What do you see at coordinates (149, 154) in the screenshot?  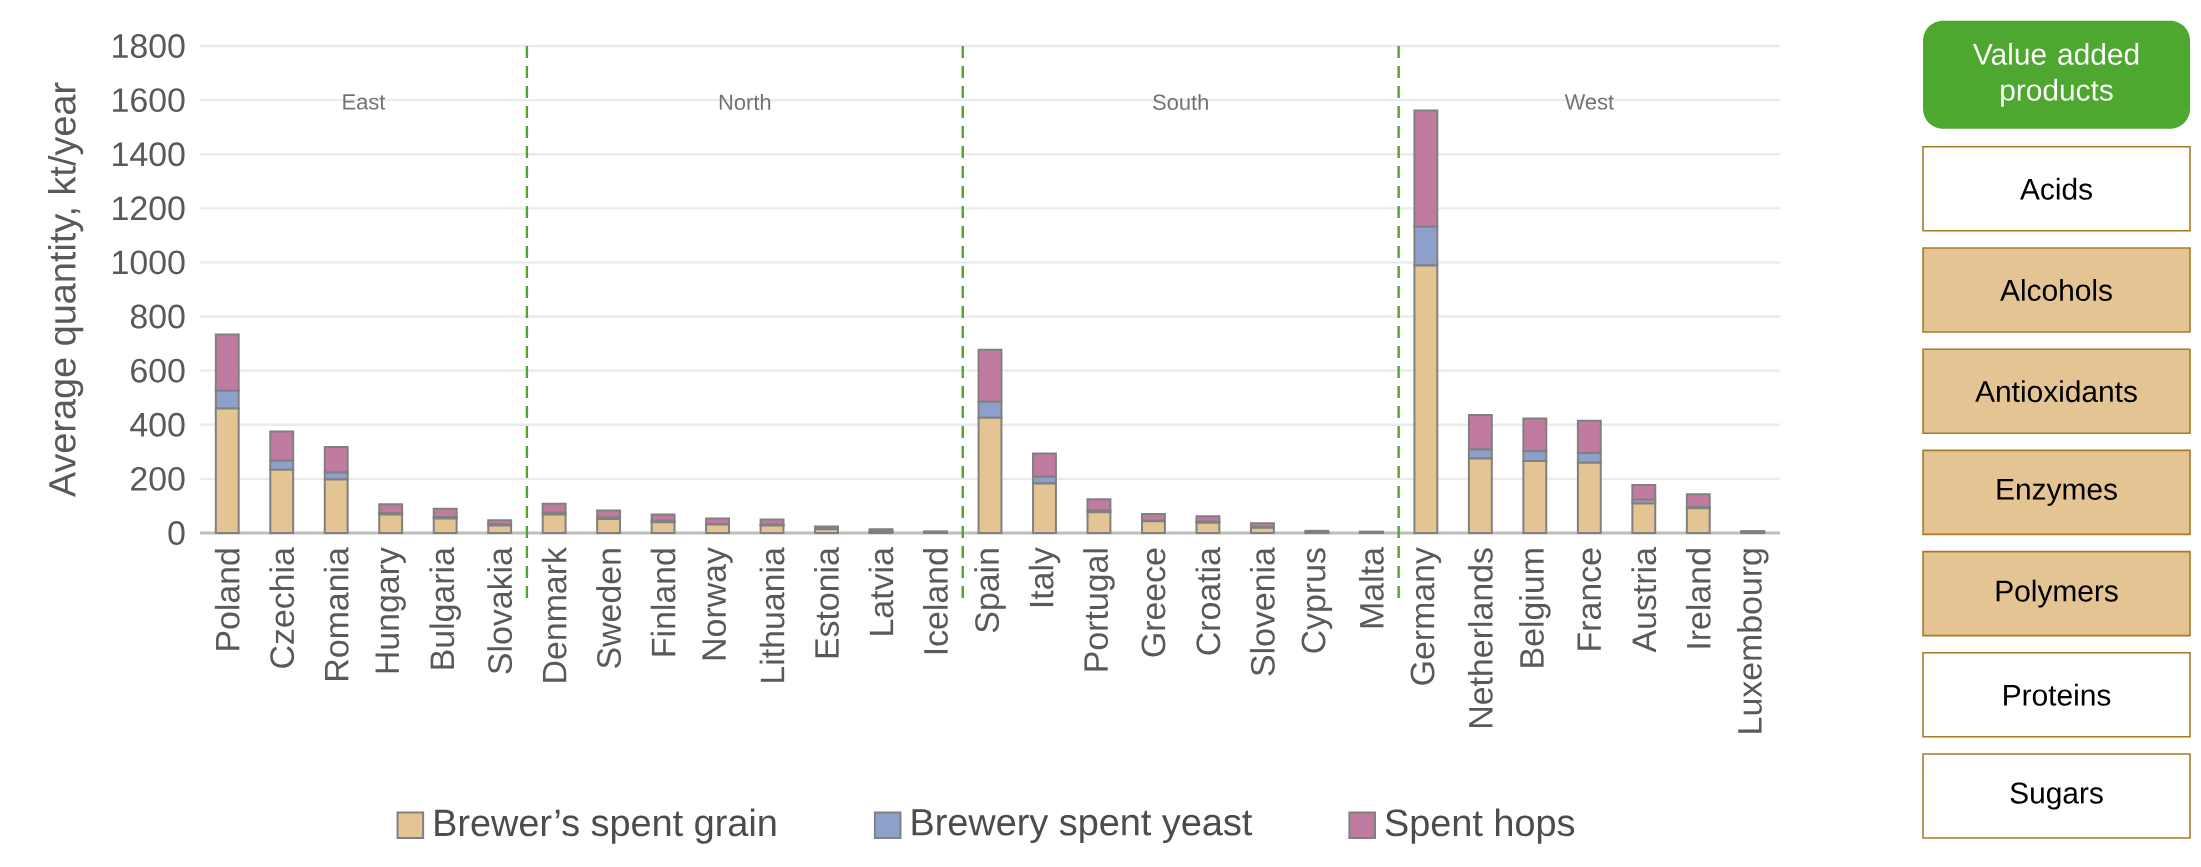 I see `y-tick-label: 1400` at bounding box center [149, 154].